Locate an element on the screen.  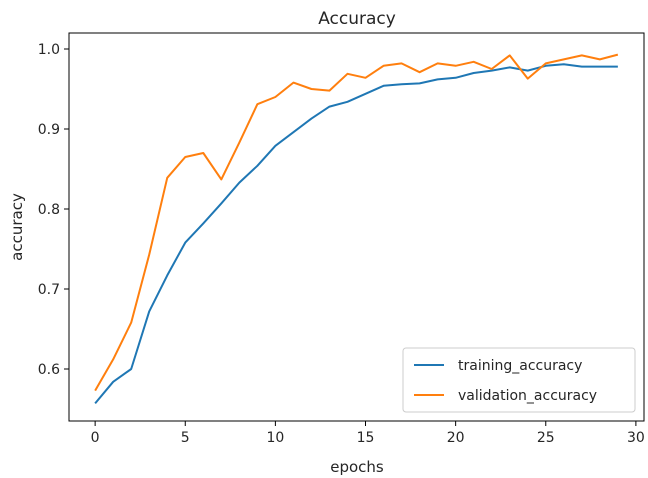
y-tick-label: 1.0 is located at coordinates (49, 50).